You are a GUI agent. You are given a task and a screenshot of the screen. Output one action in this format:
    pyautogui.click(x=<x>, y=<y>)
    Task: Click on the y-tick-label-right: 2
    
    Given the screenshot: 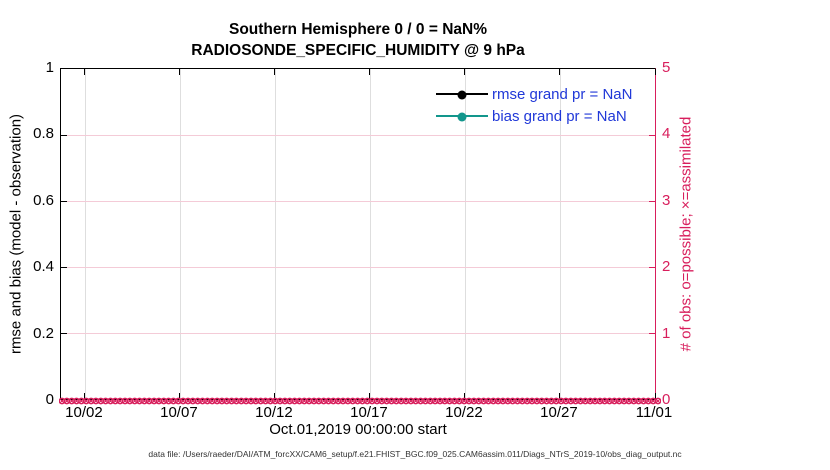 What is the action you would take?
    pyautogui.click(x=666, y=267)
    